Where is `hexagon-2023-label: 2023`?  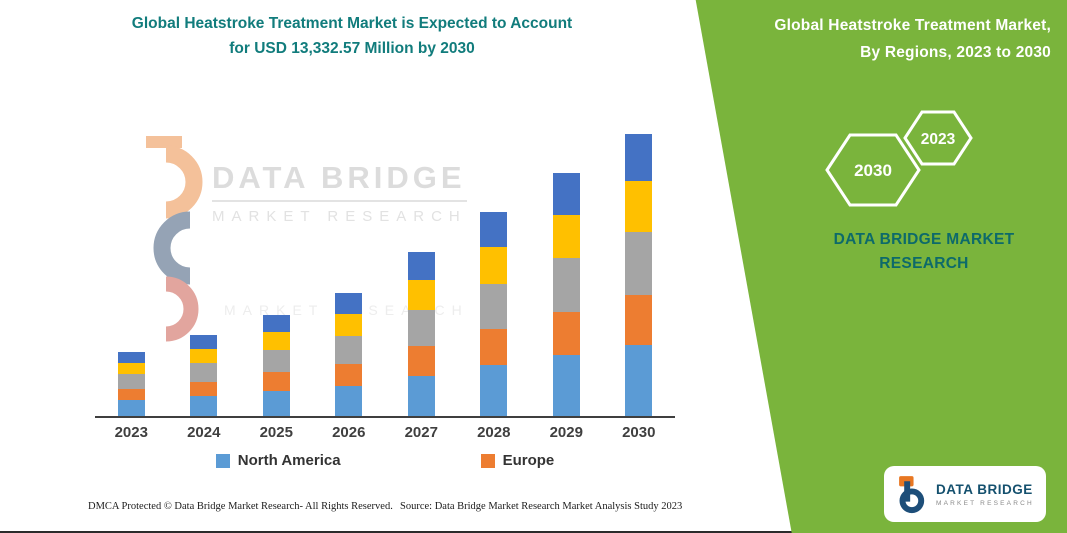
hexagon-2023-label: 2023 is located at coordinates (938, 139).